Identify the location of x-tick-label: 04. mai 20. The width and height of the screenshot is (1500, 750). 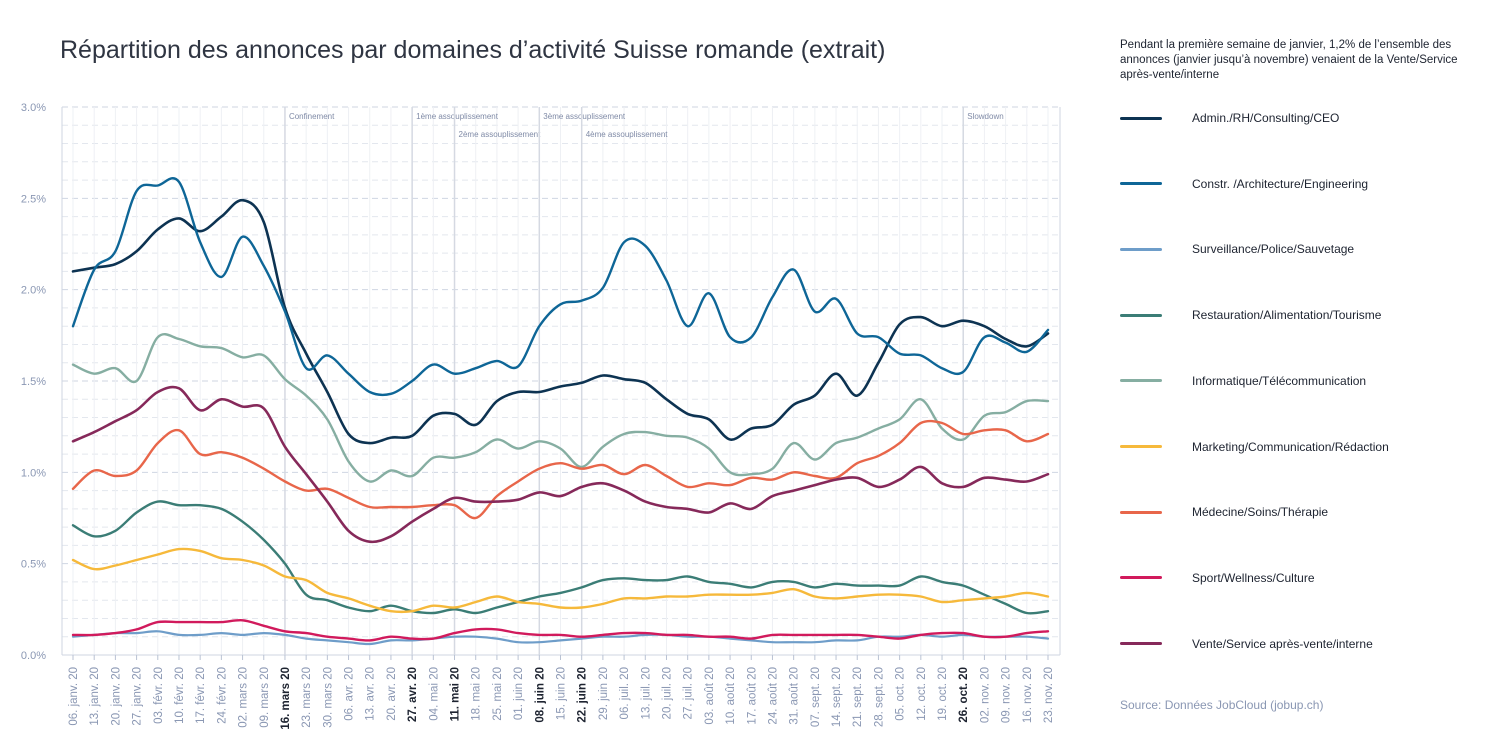
(434, 694).